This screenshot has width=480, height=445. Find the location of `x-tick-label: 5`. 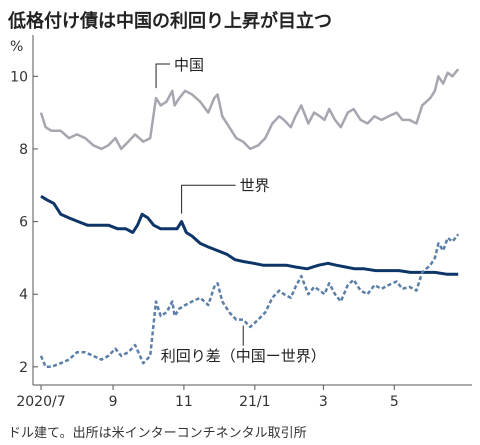

x-tick-label: 5 is located at coordinates (394, 402).